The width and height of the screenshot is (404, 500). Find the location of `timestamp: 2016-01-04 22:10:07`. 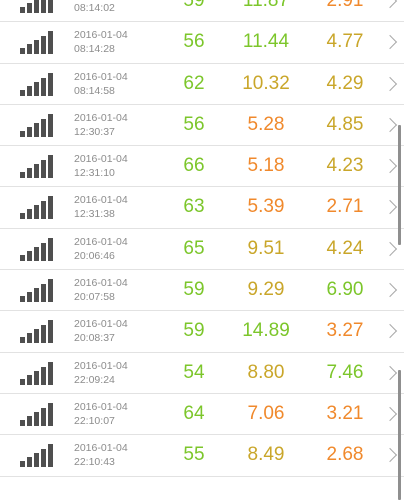

timestamp: 2016-01-04 22:10:07 is located at coordinates (101, 414).